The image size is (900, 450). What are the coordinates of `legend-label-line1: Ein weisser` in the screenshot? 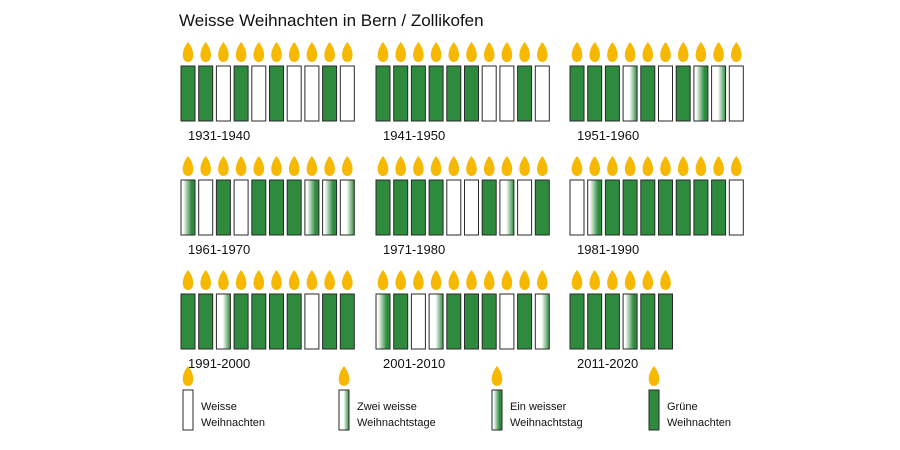 It's located at (538, 407).